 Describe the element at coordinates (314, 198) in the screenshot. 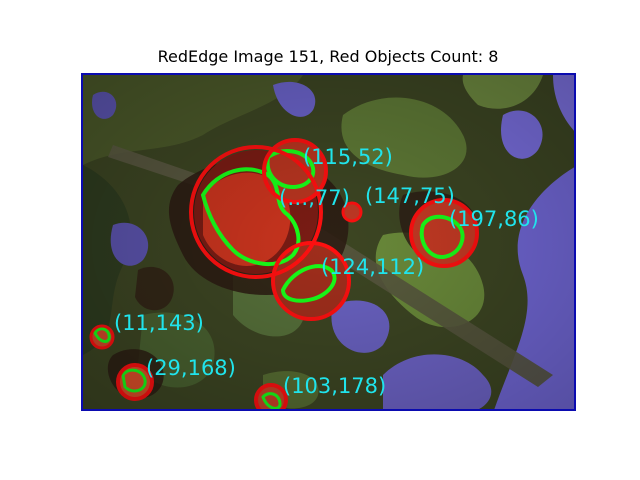

I see `object-label: (…,77)` at that location.